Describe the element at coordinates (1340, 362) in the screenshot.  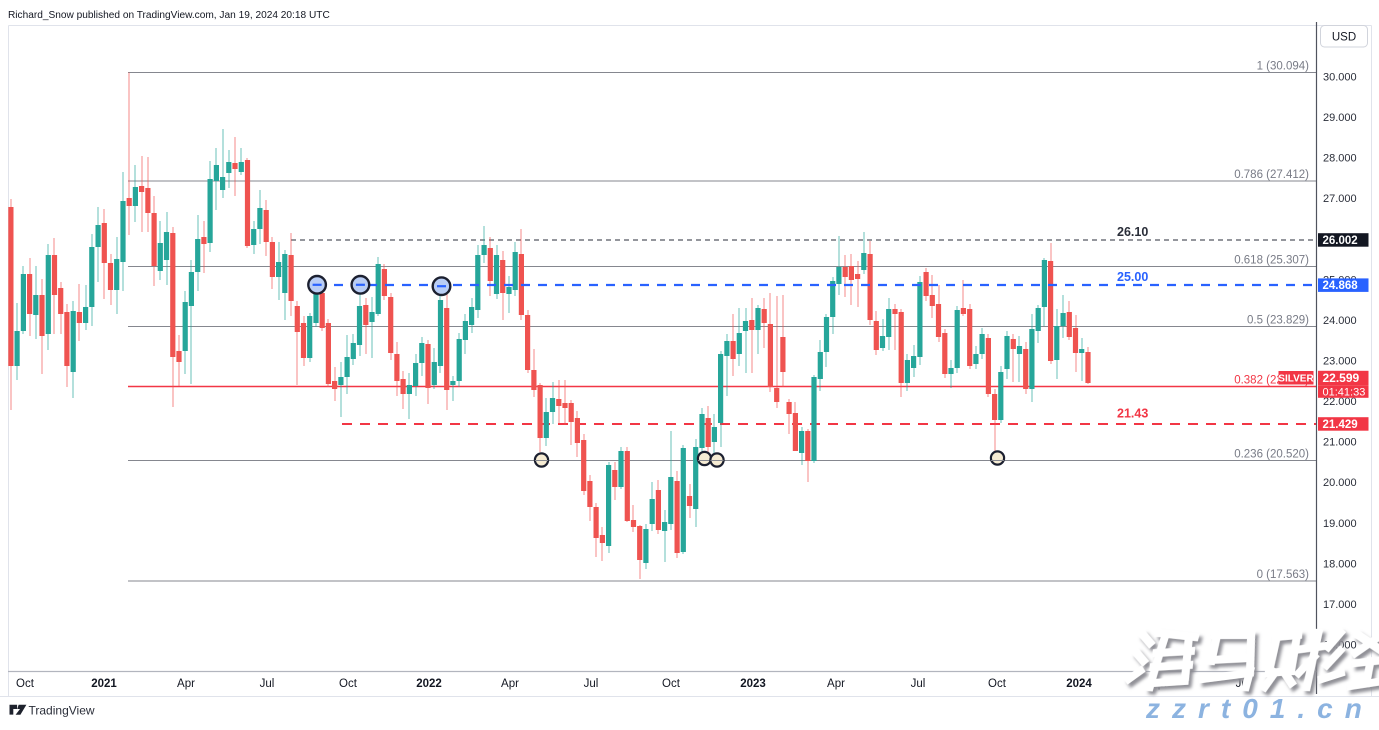
I see `svg-text: 23.000` at that location.